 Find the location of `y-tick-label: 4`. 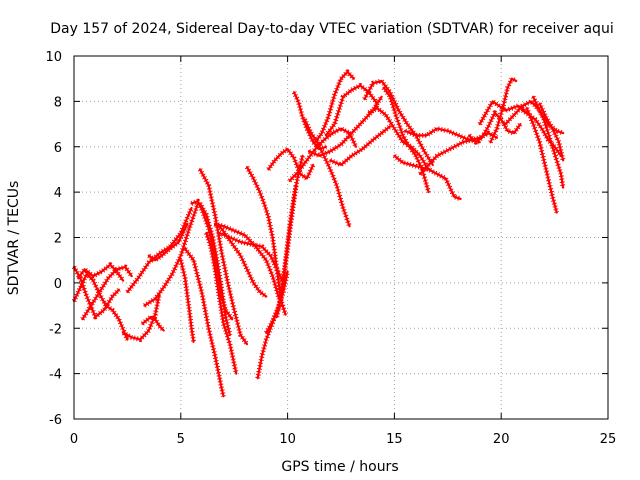

y-tick-label: 4 is located at coordinates (58, 193).